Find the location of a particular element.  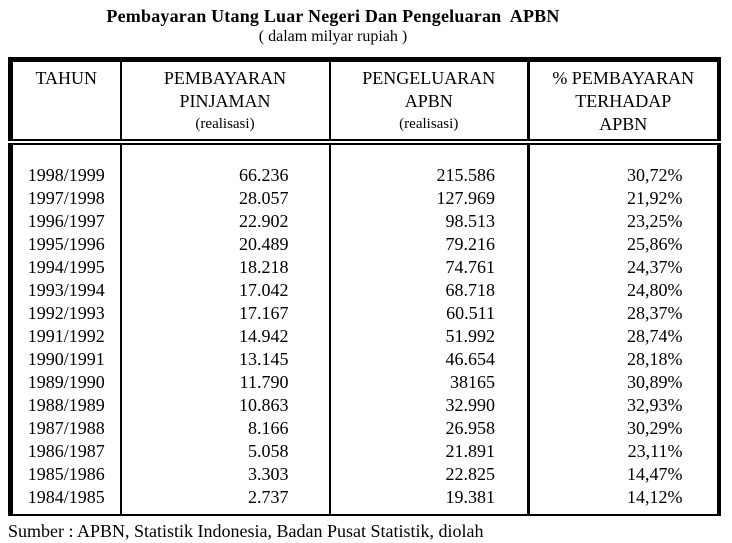

column-header-pembayaran-pinjaman: PEMBAYARAN PINJAMAN (realisasi) is located at coordinates (225, 102).